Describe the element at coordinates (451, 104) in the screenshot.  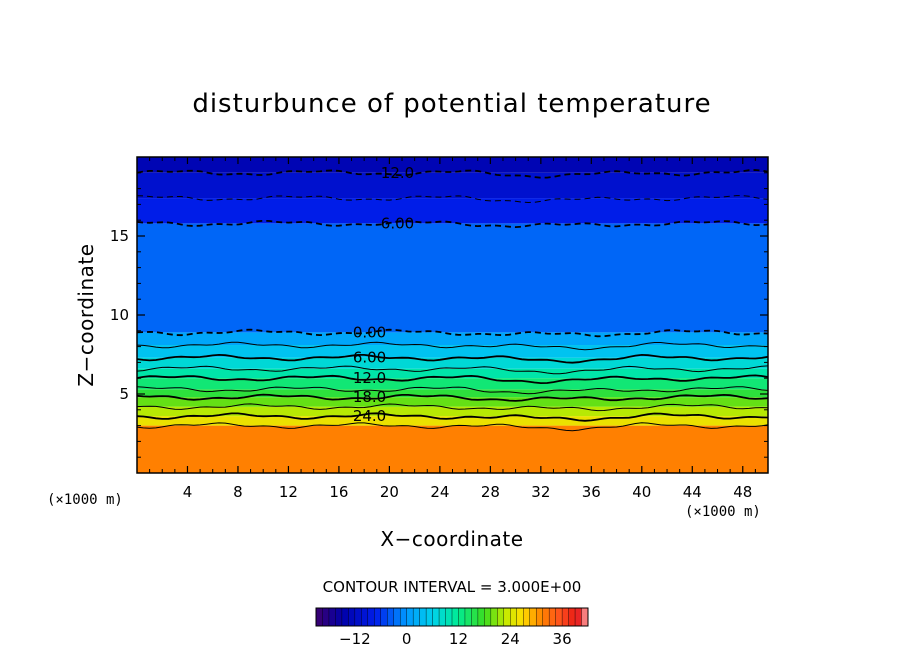
I see `chart-title: disturbunce of potential temperature` at that location.